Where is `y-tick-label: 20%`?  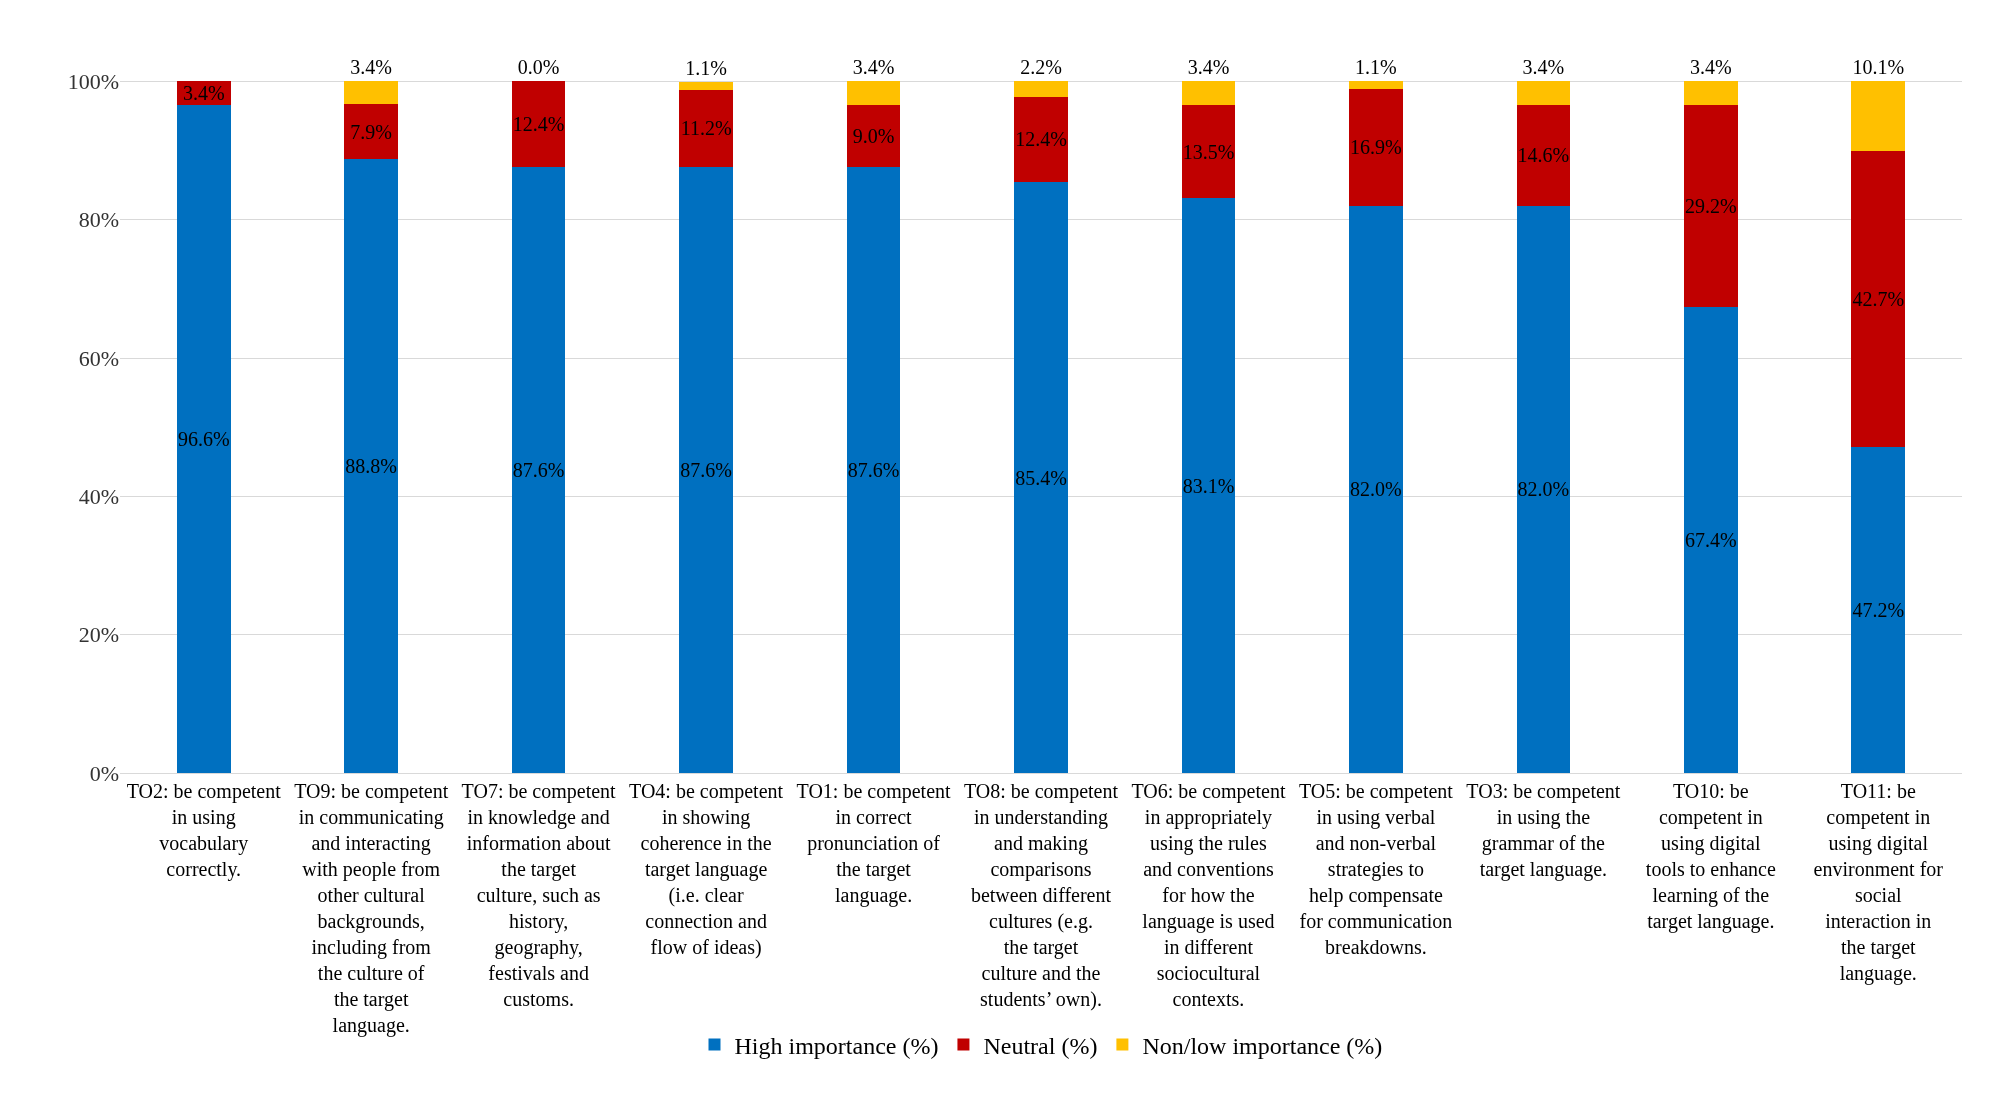 y-tick-label: 20% is located at coordinates (98, 635).